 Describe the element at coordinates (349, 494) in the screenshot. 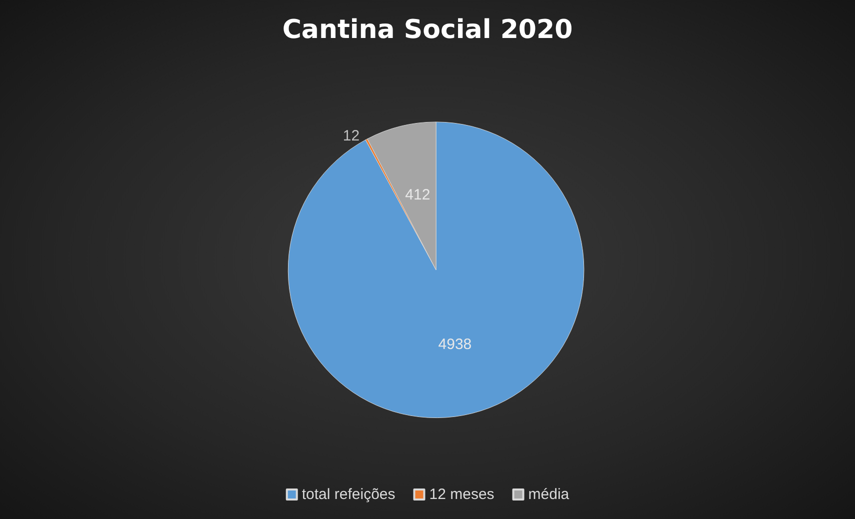

I see `legend-label: total refeições` at that location.